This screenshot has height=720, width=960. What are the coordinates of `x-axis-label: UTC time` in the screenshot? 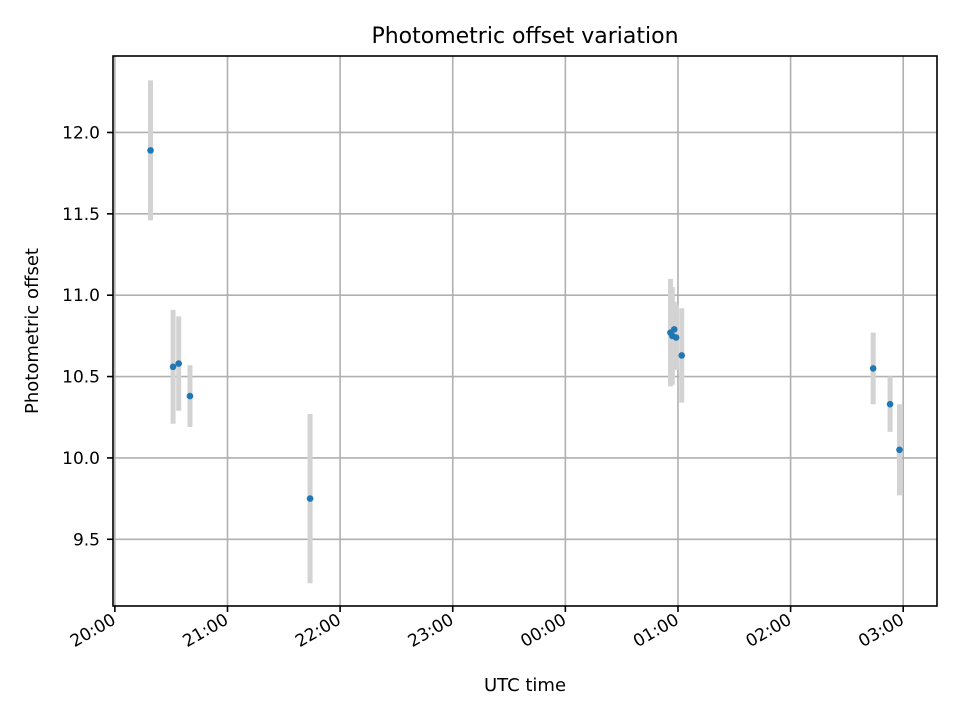 It's located at (525, 685).